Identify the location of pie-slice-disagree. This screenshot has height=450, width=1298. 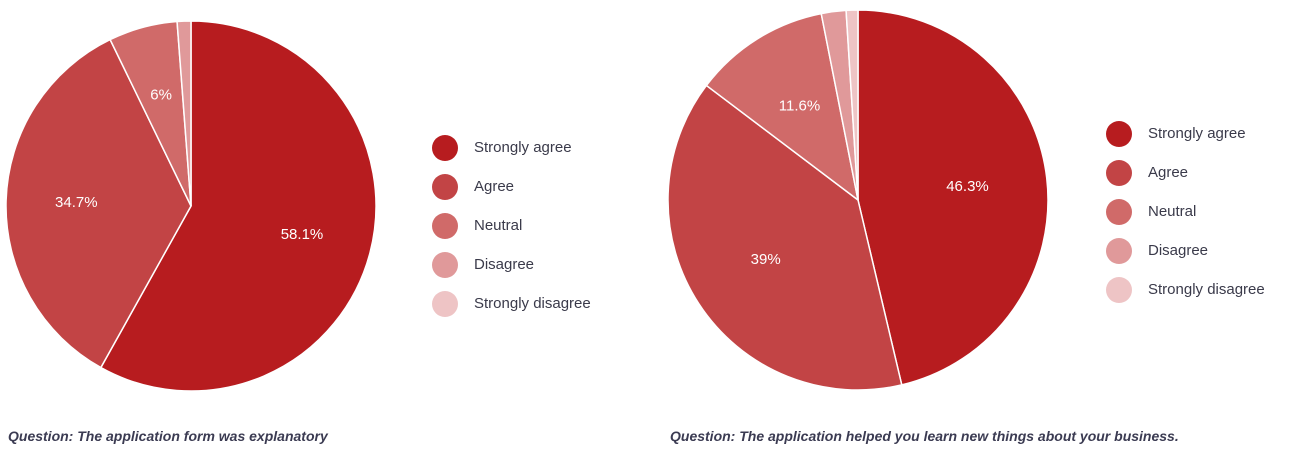
(184, 113).